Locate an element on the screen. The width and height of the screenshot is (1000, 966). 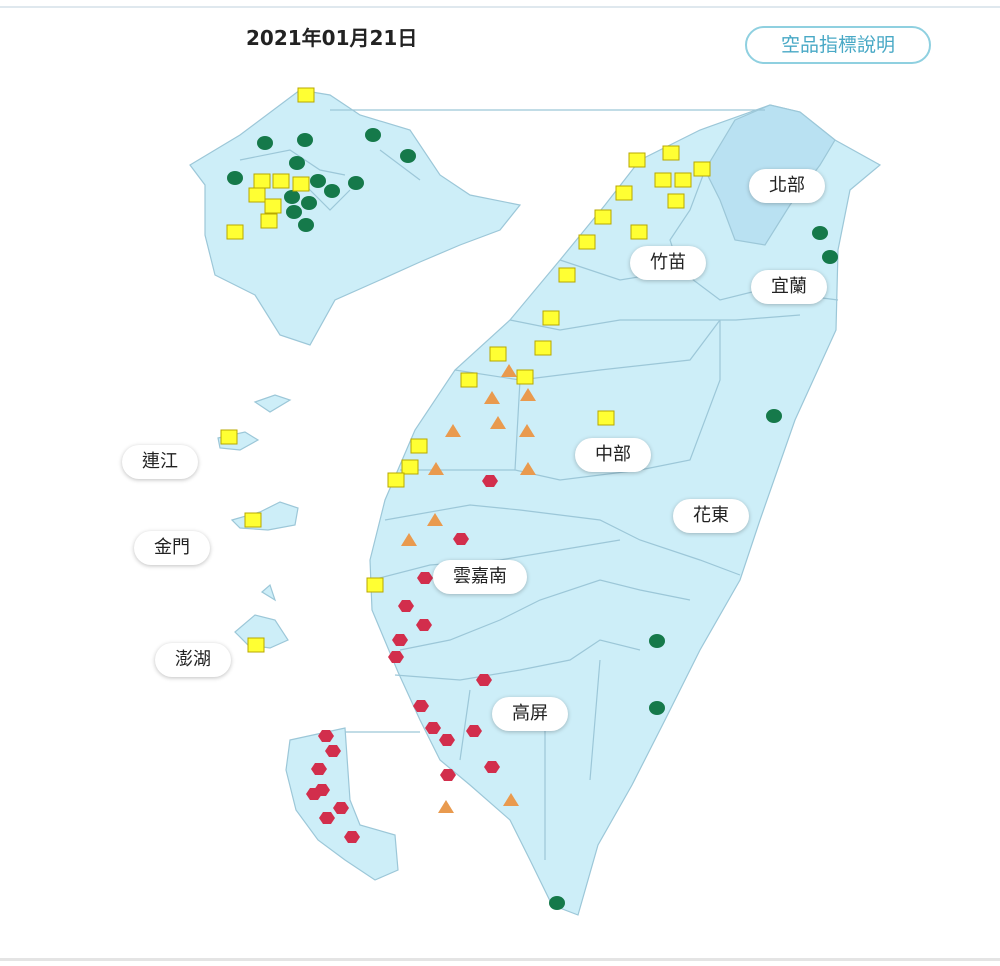
region-label: 花東 is located at coordinates (711, 516).